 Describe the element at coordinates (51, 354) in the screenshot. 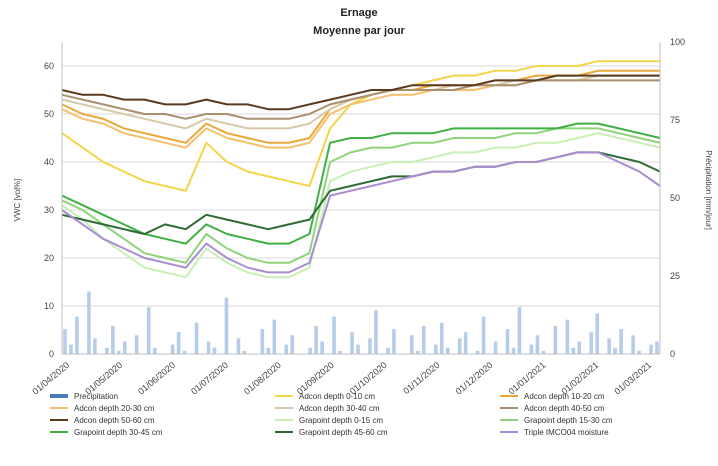

I see `y-tick-label: 0` at that location.